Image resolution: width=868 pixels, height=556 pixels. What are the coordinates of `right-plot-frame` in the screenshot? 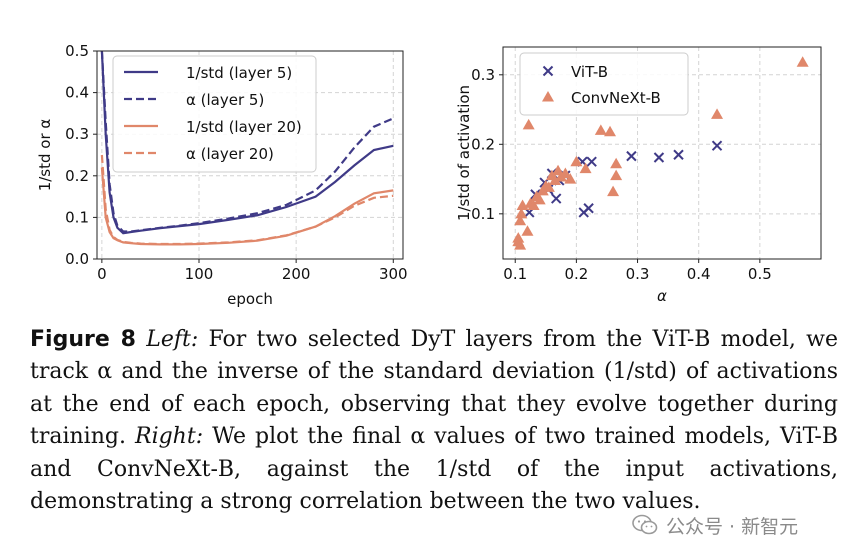 It's located at (662, 153).